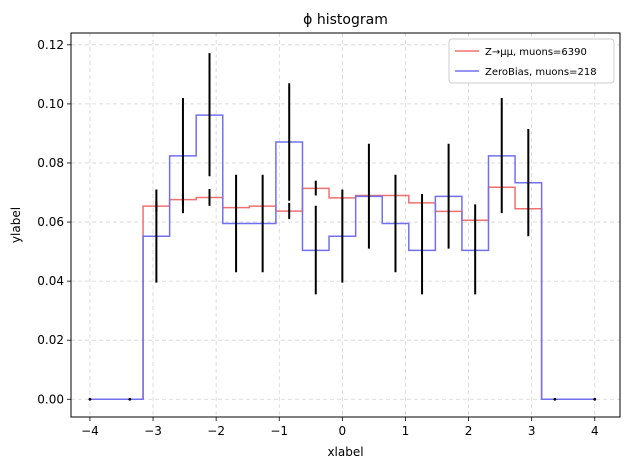  What do you see at coordinates (50, 163) in the screenshot?
I see `y-tick-label-4: 0.08` at bounding box center [50, 163].